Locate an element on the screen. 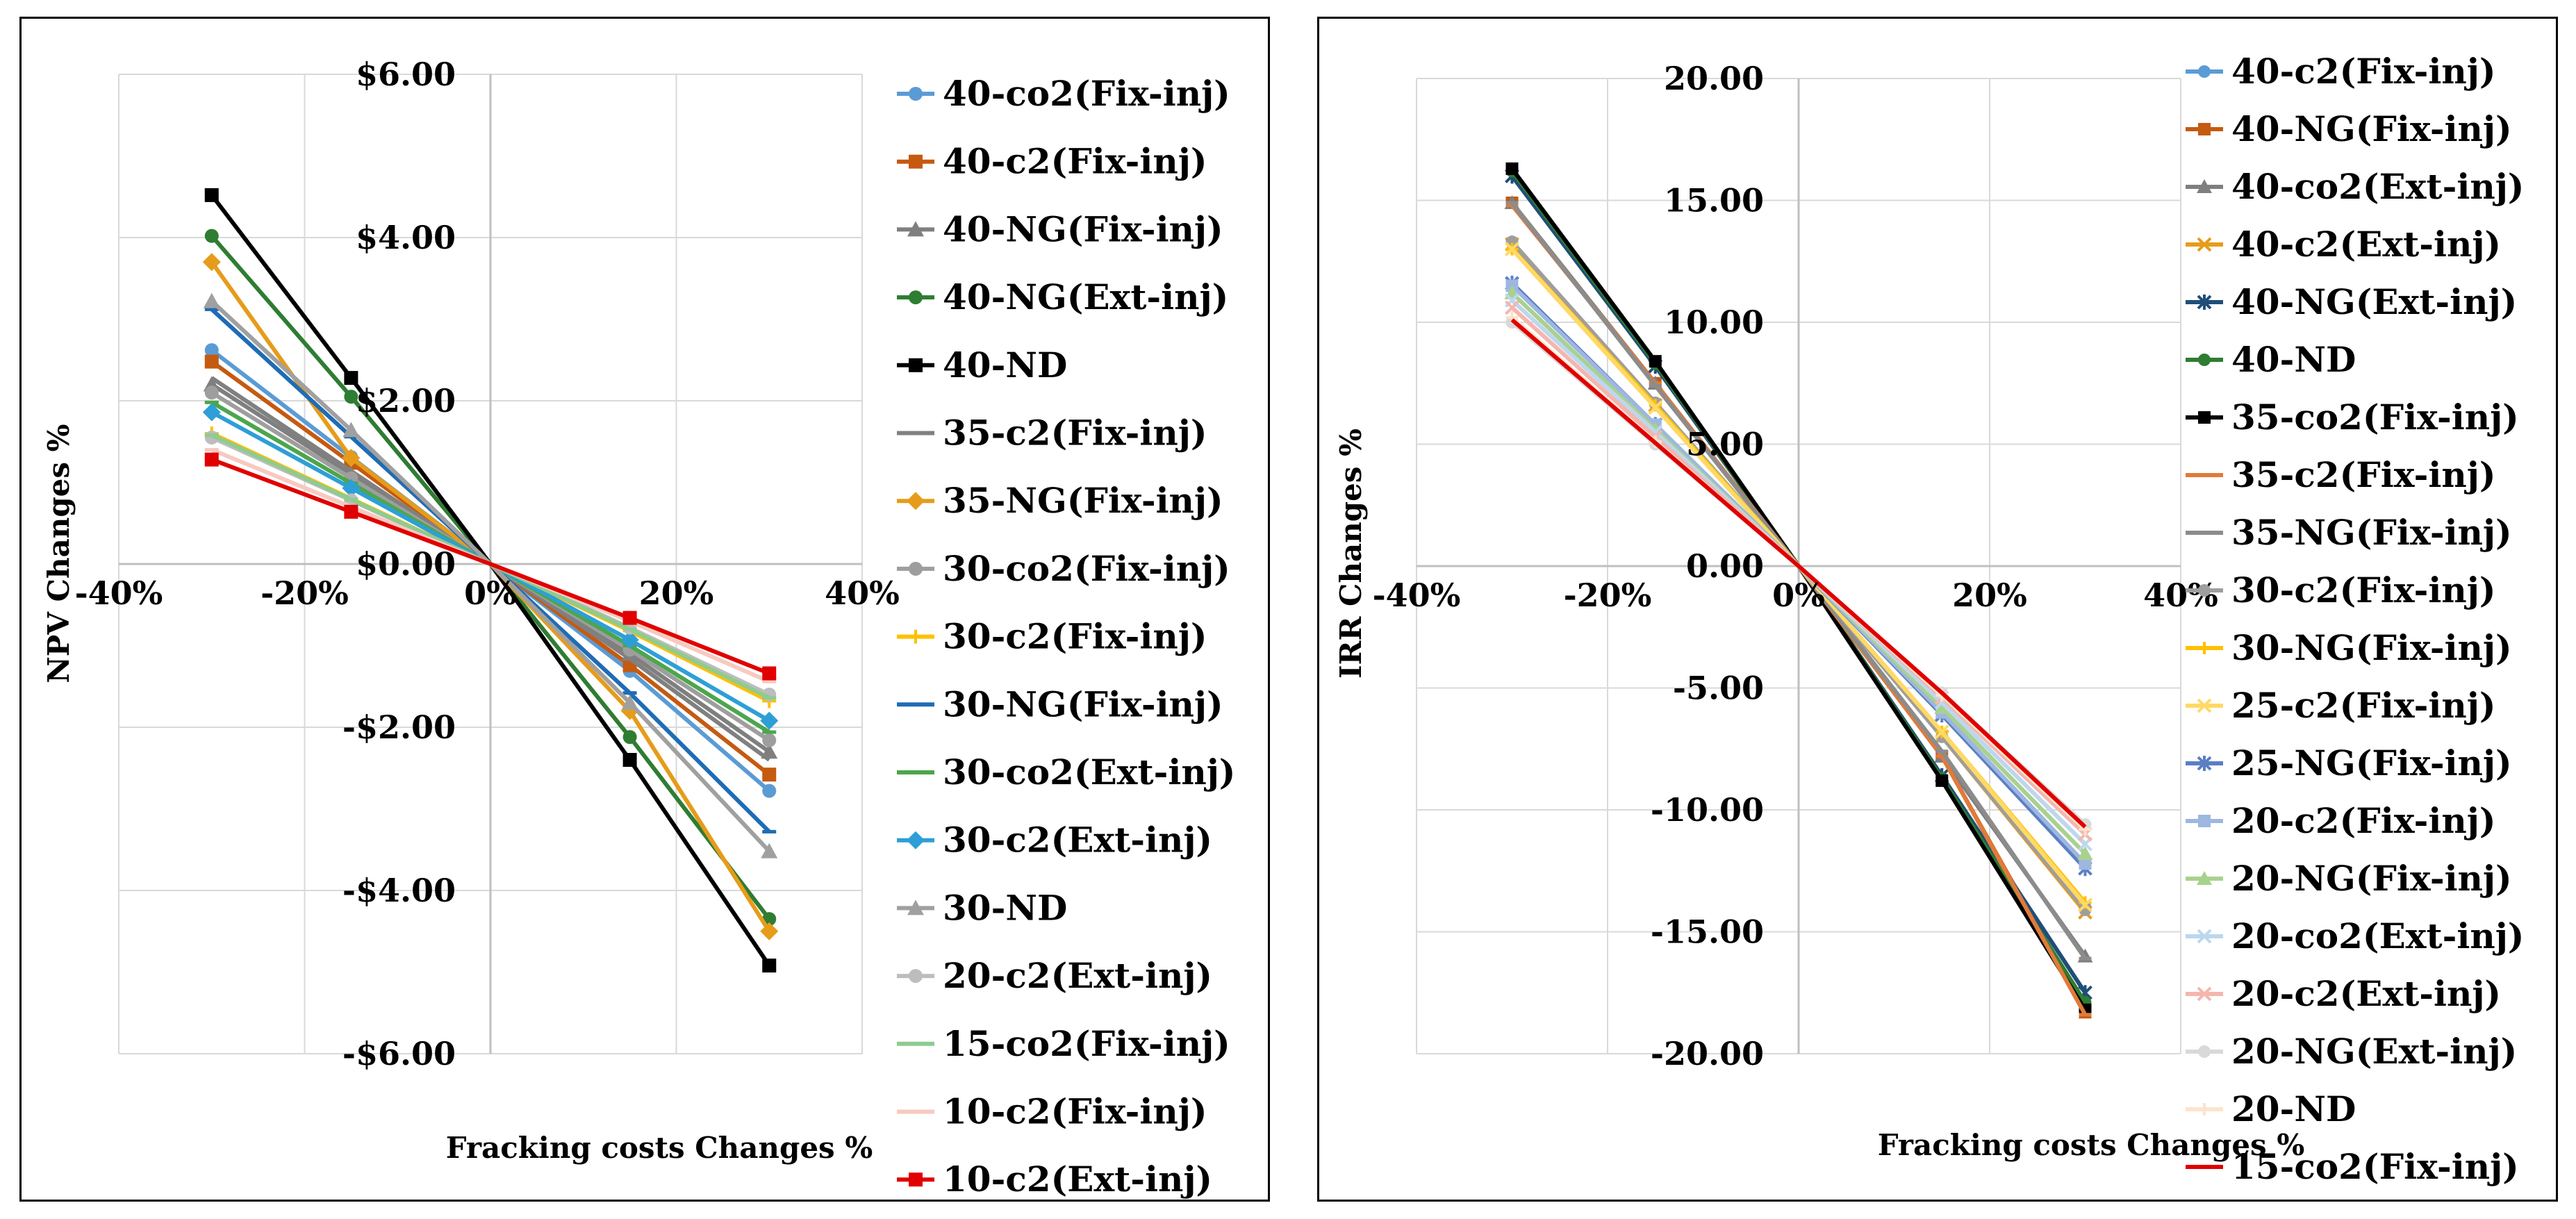  legend-item: 35-c2(Fix-inj) is located at coordinates (1052, 434).